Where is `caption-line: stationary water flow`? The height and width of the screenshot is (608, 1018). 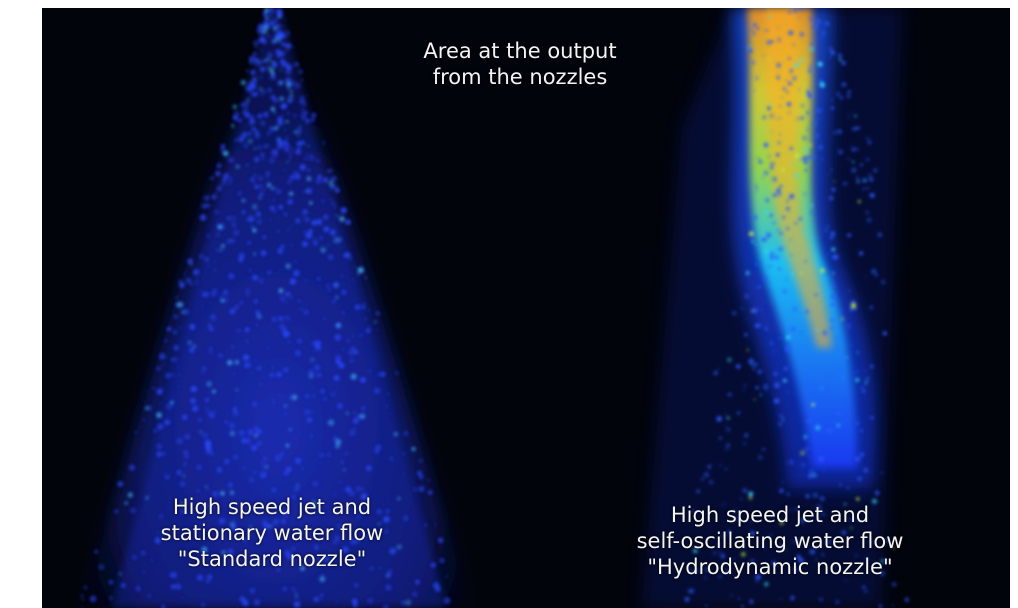 caption-line: stationary water flow is located at coordinates (272, 533).